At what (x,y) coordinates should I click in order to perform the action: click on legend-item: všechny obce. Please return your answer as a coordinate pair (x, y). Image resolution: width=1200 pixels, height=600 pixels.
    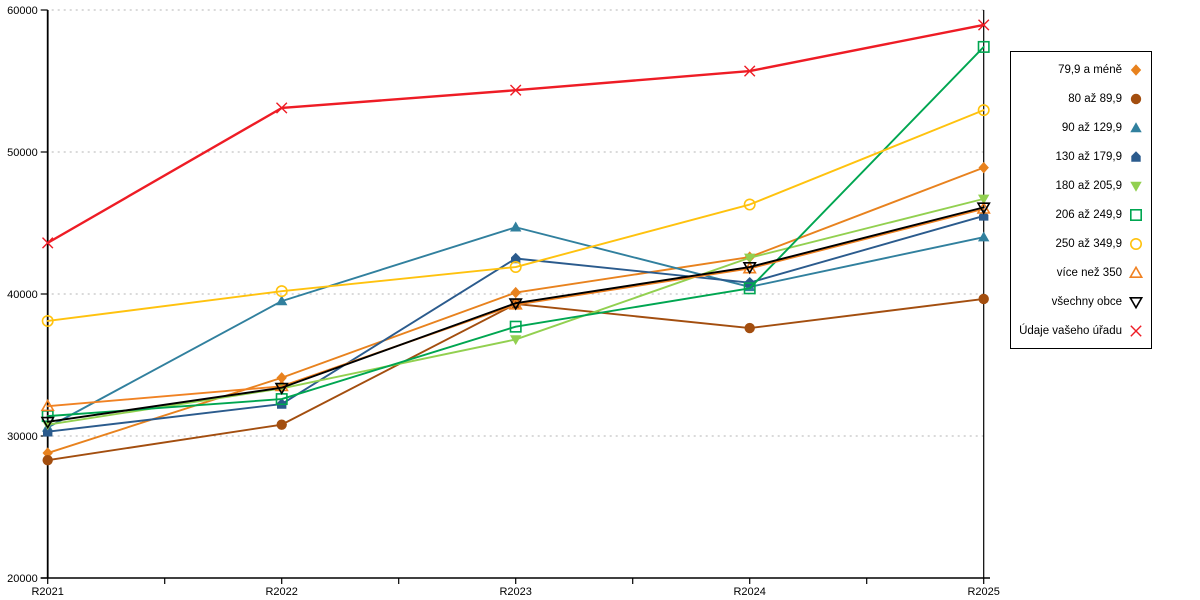
    Looking at the image, I should click on (1081, 302).